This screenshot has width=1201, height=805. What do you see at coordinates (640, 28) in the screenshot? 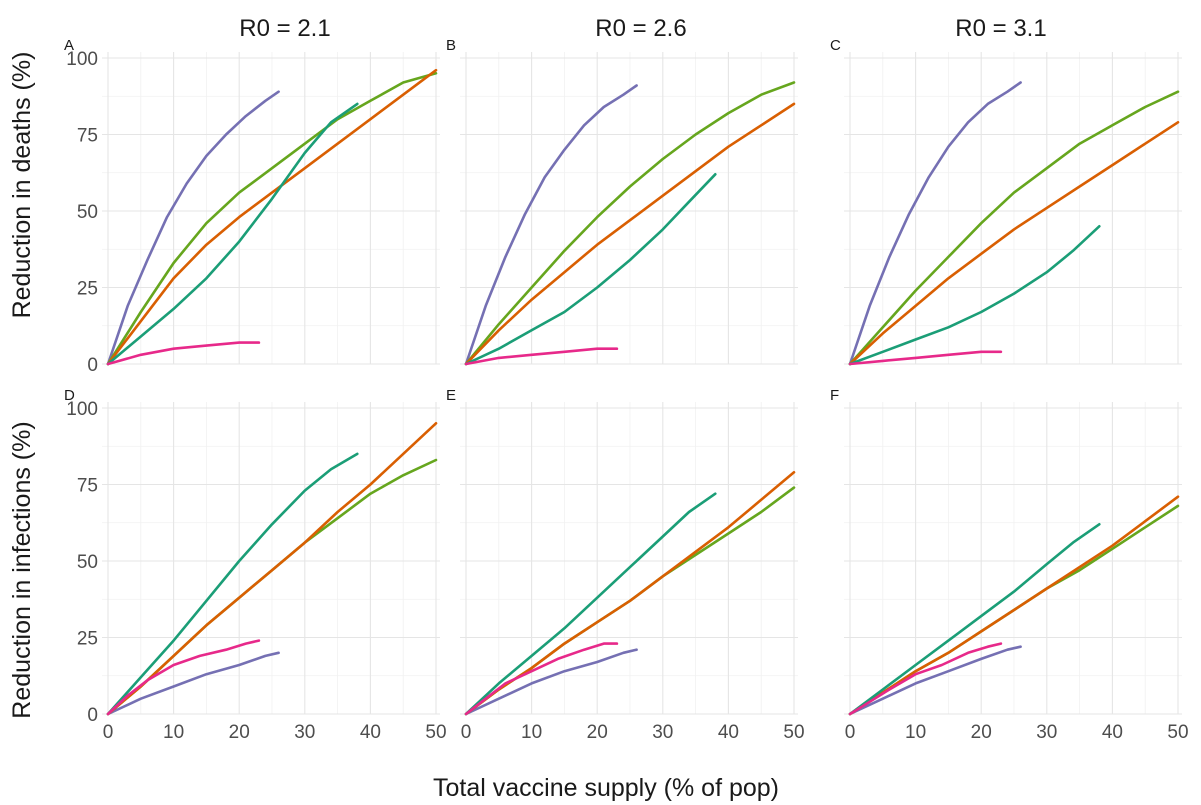
I see `facet-title-r0-2-6: R0 = 2.6` at bounding box center [640, 28].